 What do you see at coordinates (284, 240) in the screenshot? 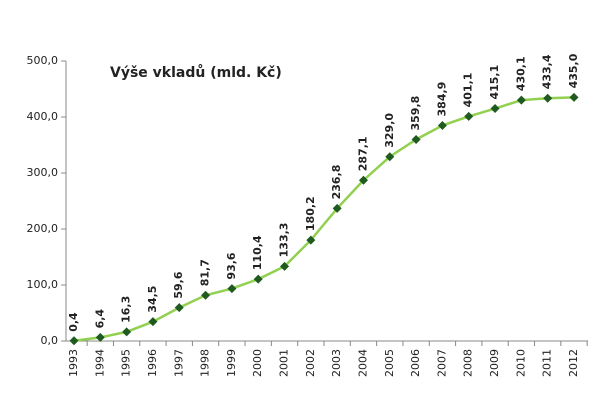
I see `data-label: 133,3` at bounding box center [284, 240].